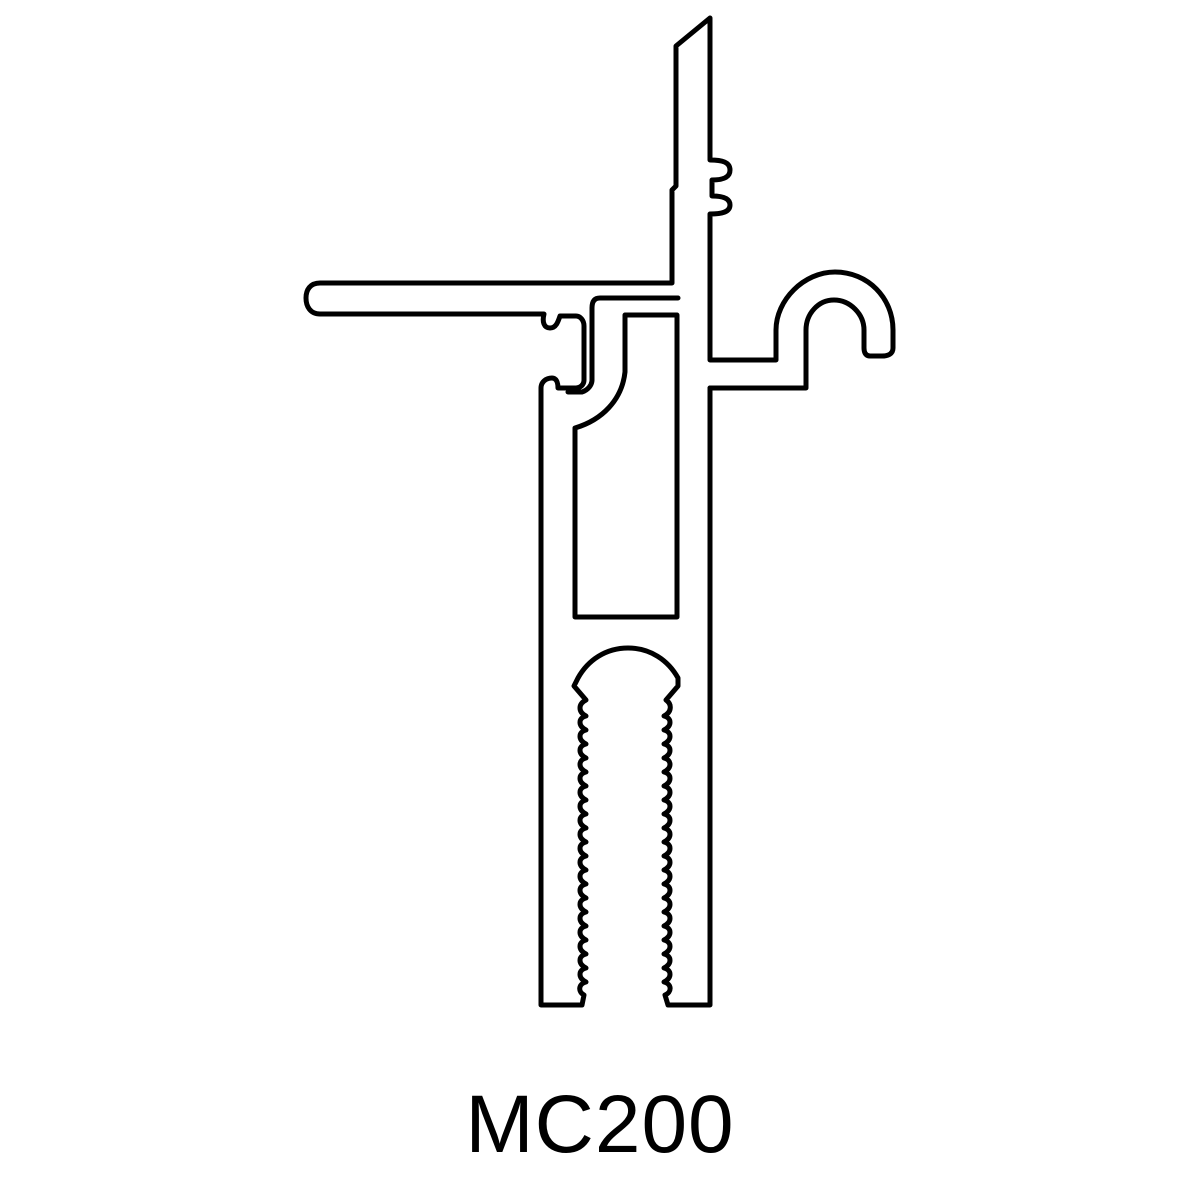 The height and width of the screenshot is (1200, 1200). What do you see at coordinates (626, 466) in the screenshot?
I see `profile-upper-chamber` at bounding box center [626, 466].